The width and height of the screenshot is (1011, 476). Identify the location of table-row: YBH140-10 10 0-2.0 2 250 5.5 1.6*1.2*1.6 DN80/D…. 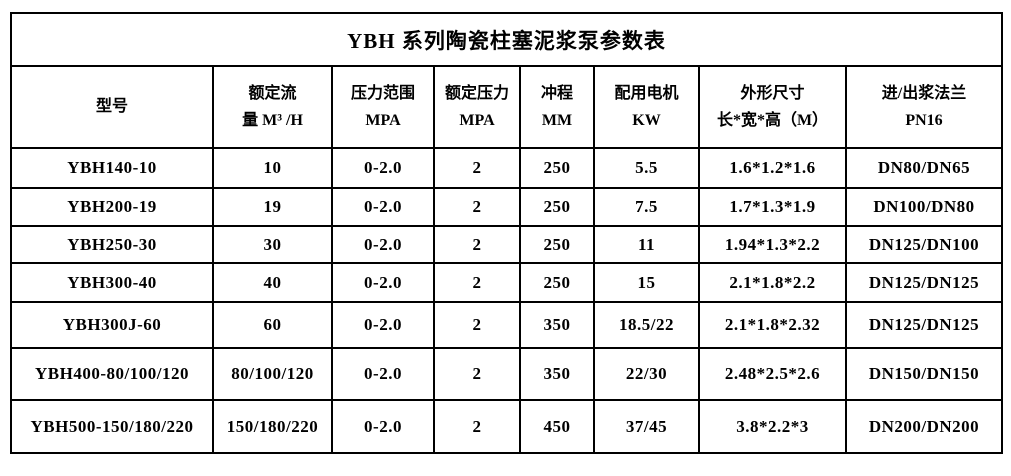
(507, 168).